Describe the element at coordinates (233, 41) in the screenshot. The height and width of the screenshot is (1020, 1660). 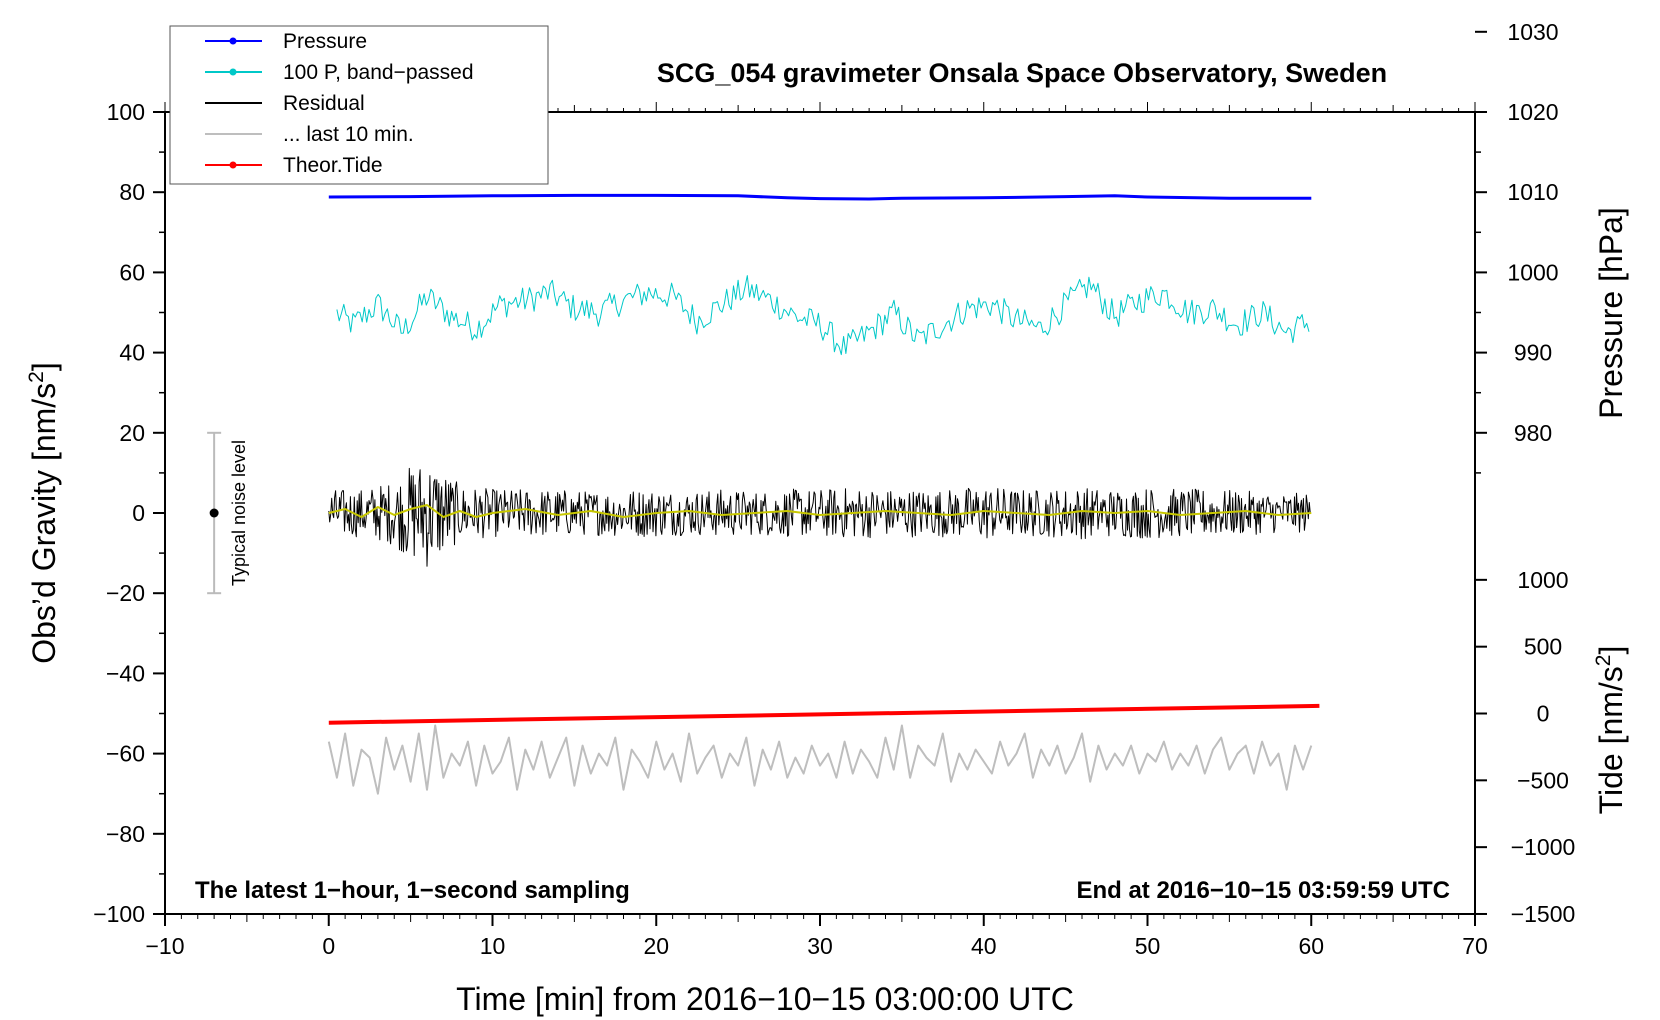
I see `legend-marker-pressure` at that location.